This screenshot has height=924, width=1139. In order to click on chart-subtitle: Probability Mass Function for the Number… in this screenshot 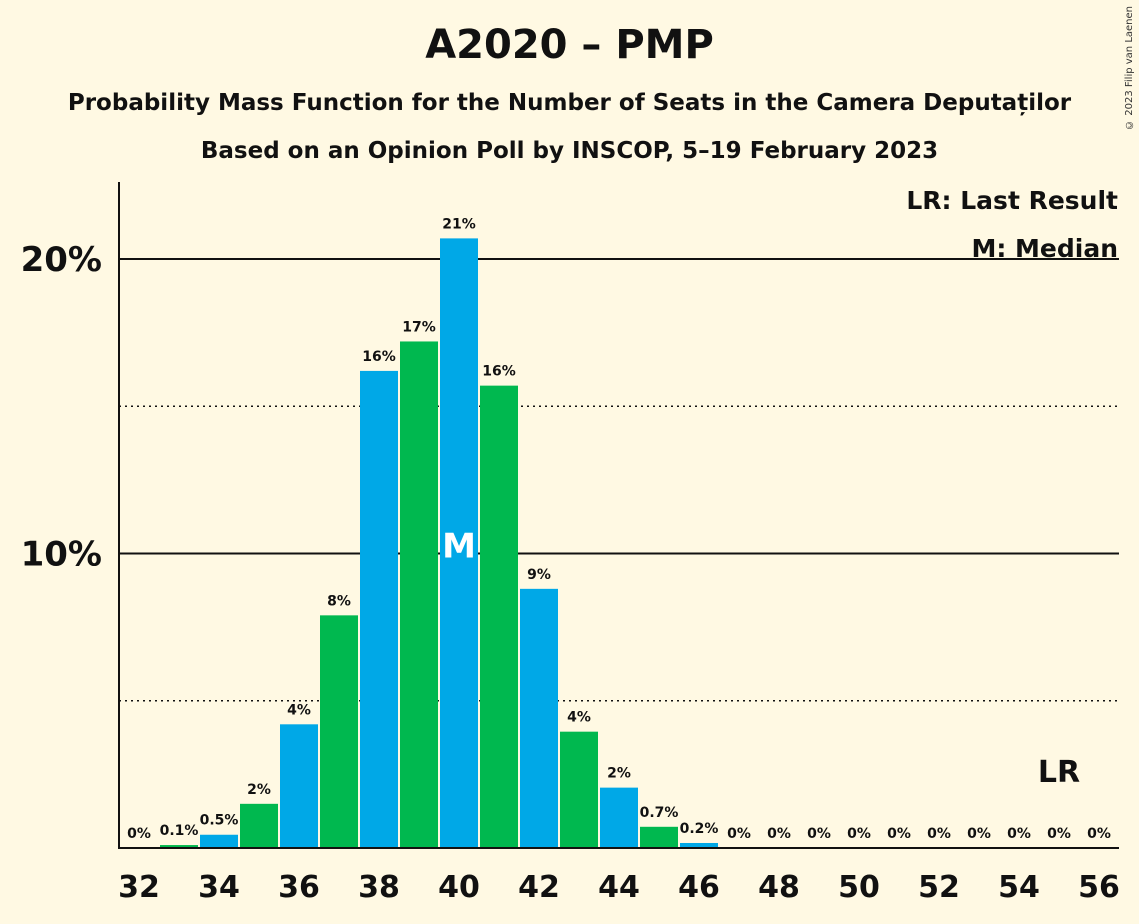, I will do `click(569, 103)`.